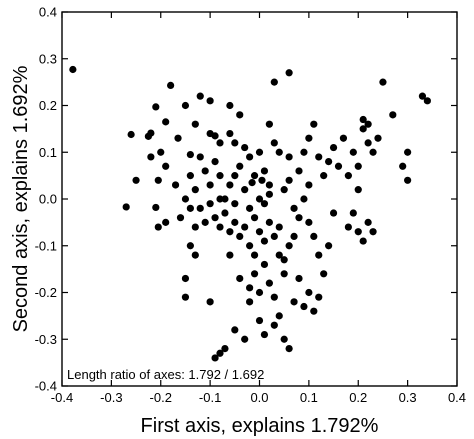  Describe the element at coordinates (48, 152) in the screenshot. I see `y-tick-label: 0.1` at that location.